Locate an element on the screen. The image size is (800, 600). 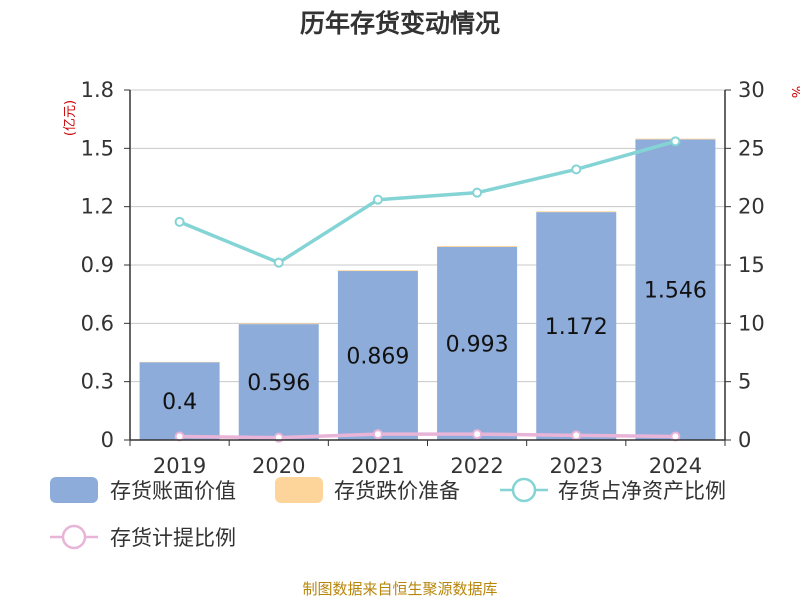
right-tick-label: 30 is located at coordinates (751, 90).